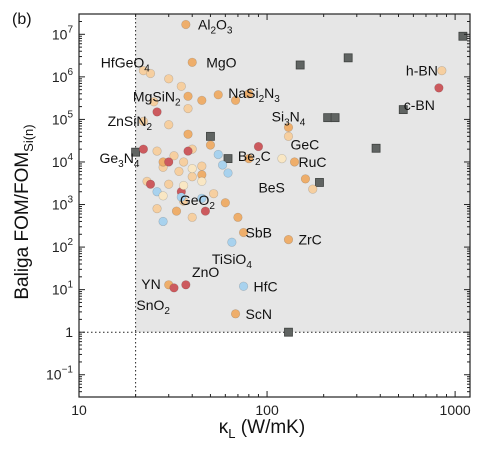  What do you see at coordinates (419, 105) in the screenshot?
I see `material-label: c-BN` at bounding box center [419, 105].